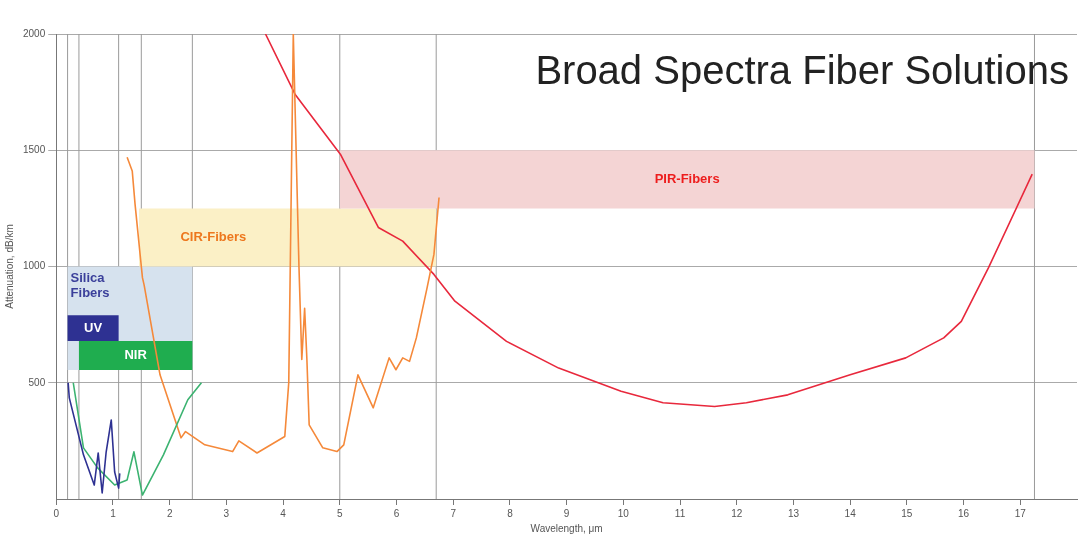 Image resolution: width=1091 pixels, height=537 pixels. Describe the element at coordinates (136, 355) in the screenshot. I see `band-label: NIR` at that location.